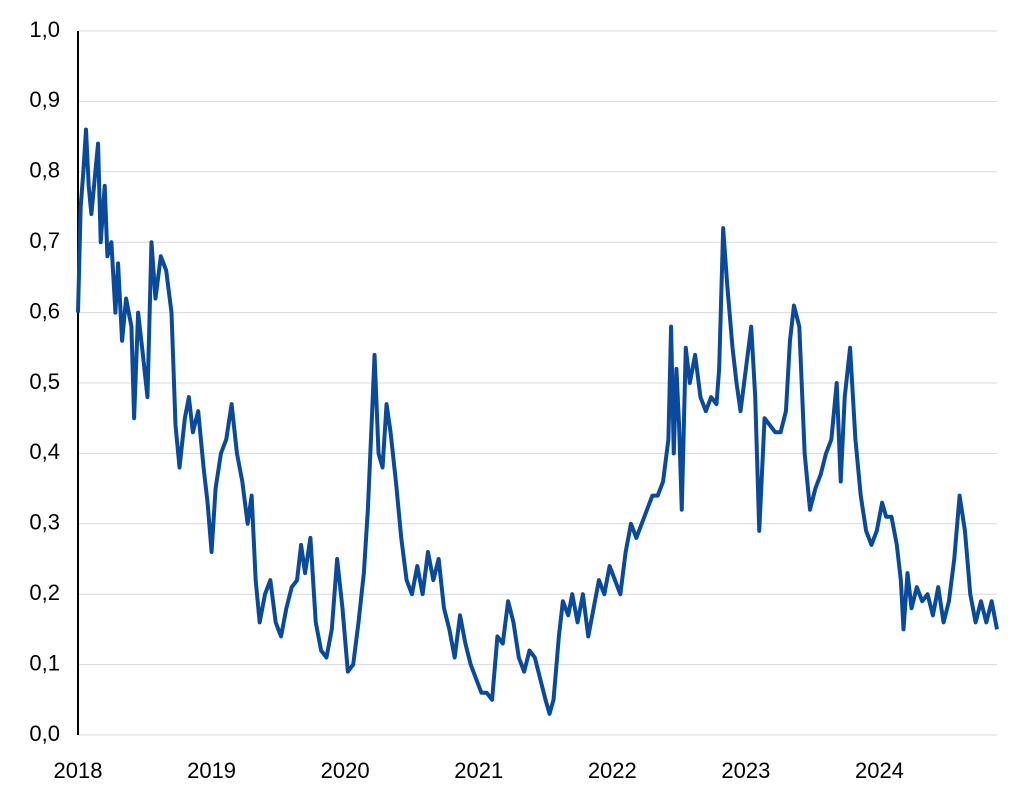 This screenshot has width=1024, height=804. I want to click on y-tick-label: 0,2, so click(44, 592).